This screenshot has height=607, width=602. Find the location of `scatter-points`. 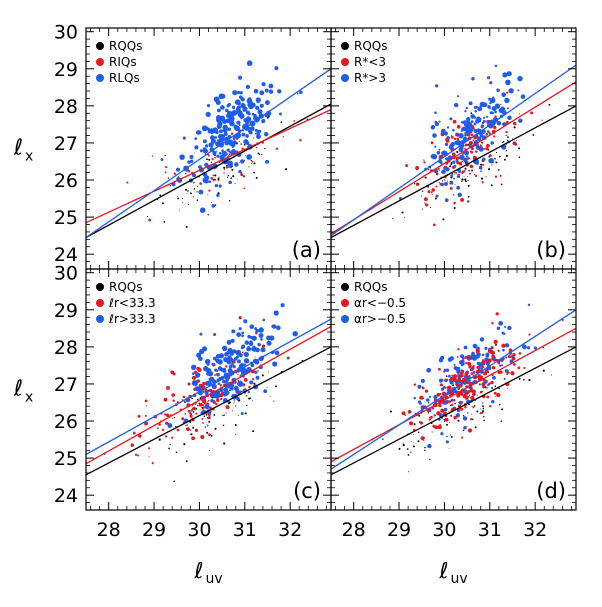

scatter-points is located at coordinates (203, 393).